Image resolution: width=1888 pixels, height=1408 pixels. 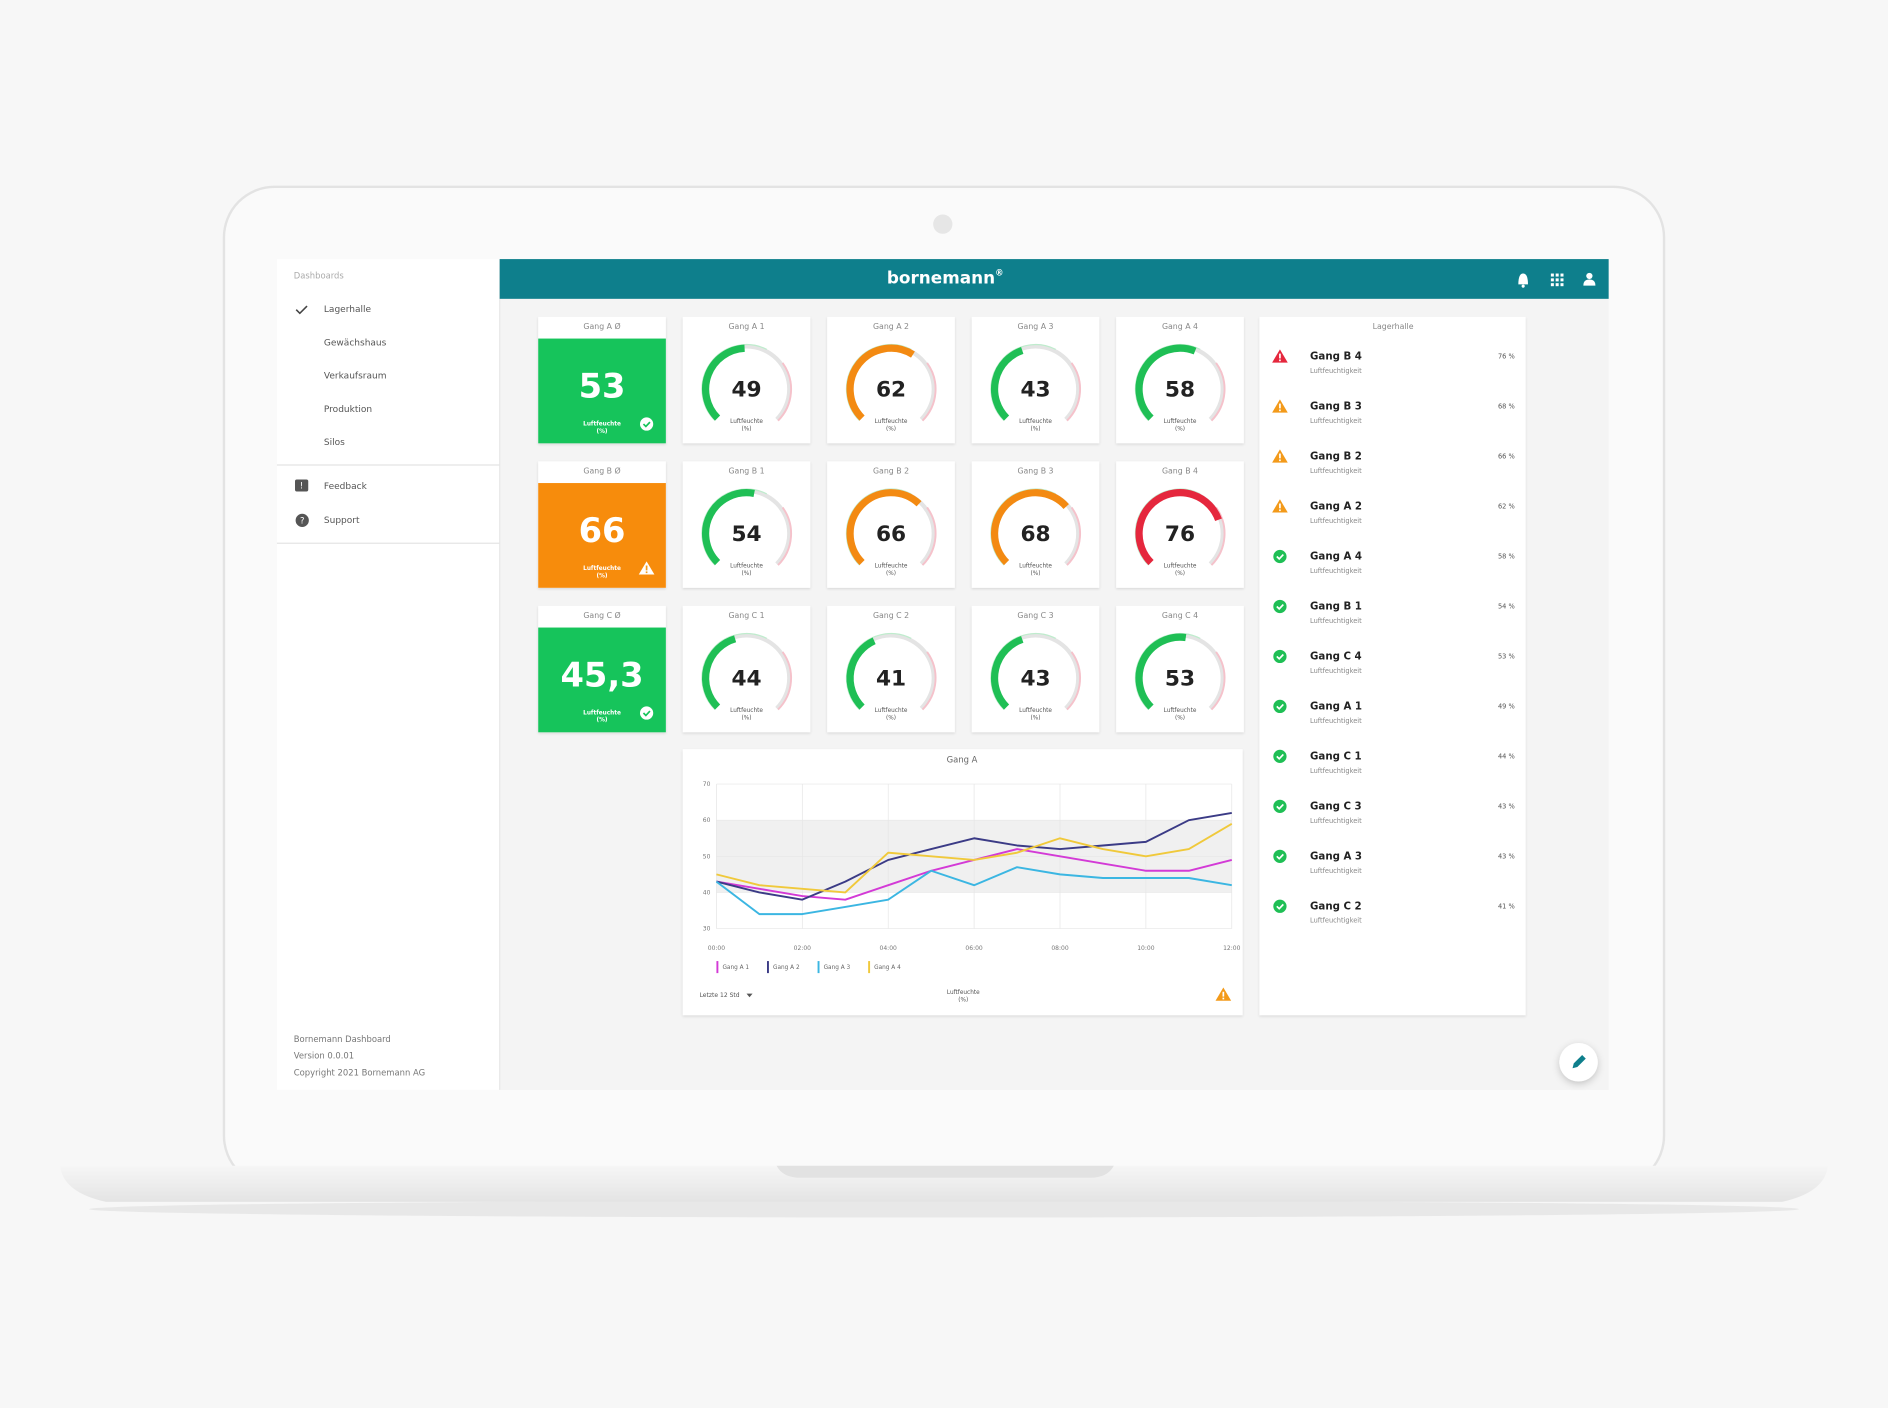 What do you see at coordinates (1336, 656) in the screenshot?
I see `list-item-name: Gang C 4` at bounding box center [1336, 656].